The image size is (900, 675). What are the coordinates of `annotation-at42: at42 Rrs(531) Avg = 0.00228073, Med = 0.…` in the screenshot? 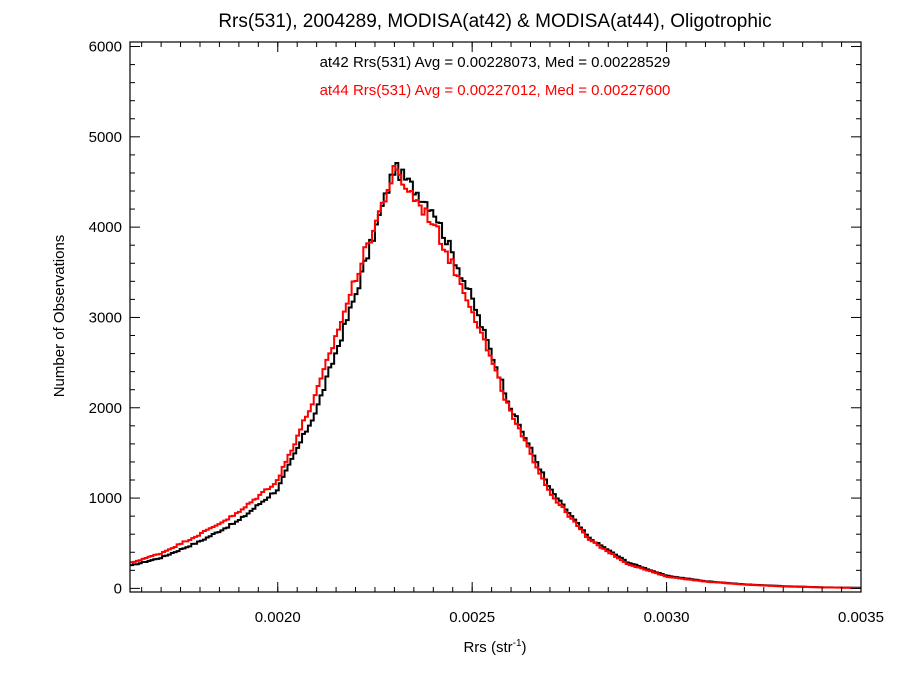 It's located at (495, 62).